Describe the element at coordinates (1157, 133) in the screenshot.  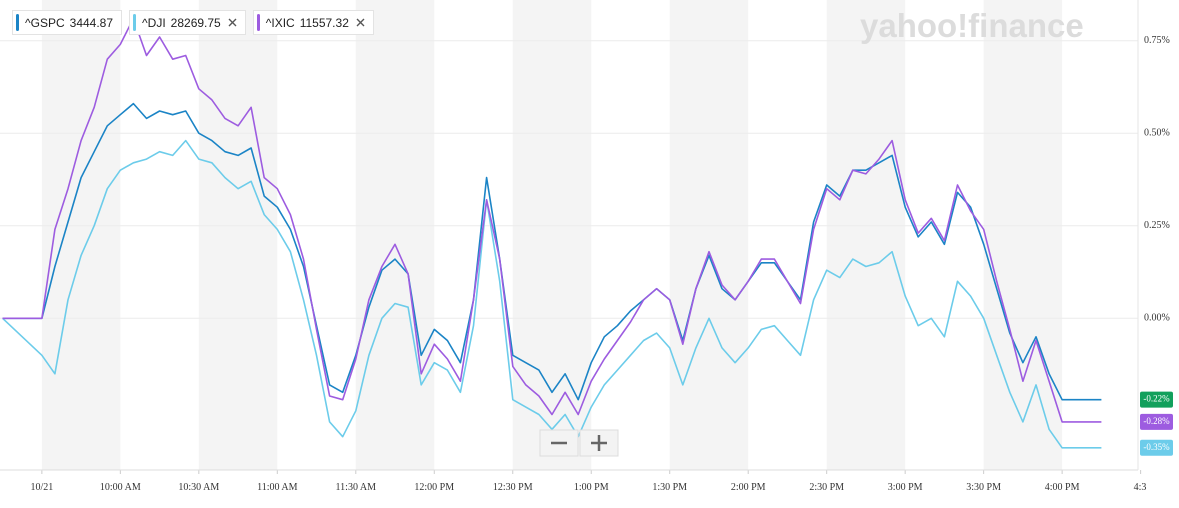
I see `y-tick-label: 0.50%` at that location.